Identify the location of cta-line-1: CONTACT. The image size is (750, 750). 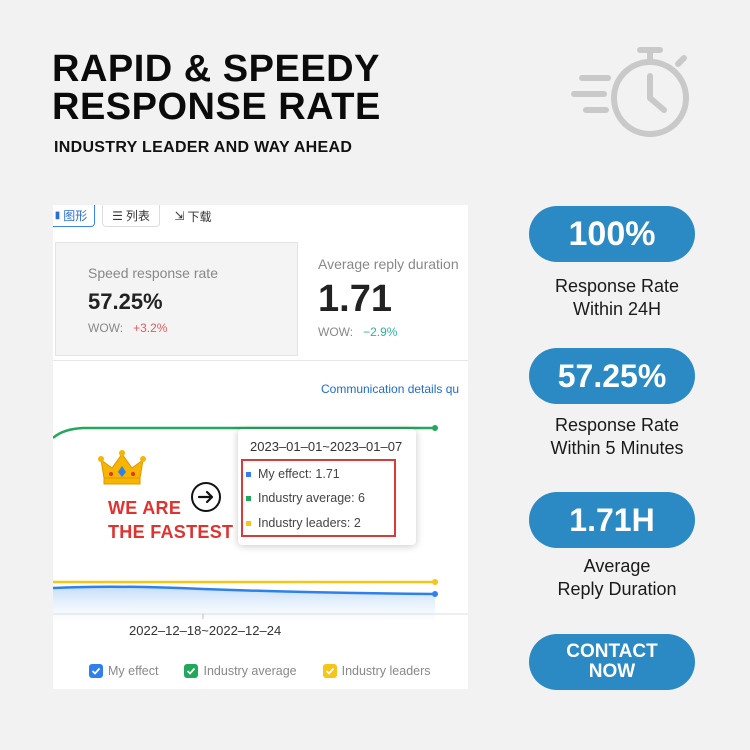
(612, 651).